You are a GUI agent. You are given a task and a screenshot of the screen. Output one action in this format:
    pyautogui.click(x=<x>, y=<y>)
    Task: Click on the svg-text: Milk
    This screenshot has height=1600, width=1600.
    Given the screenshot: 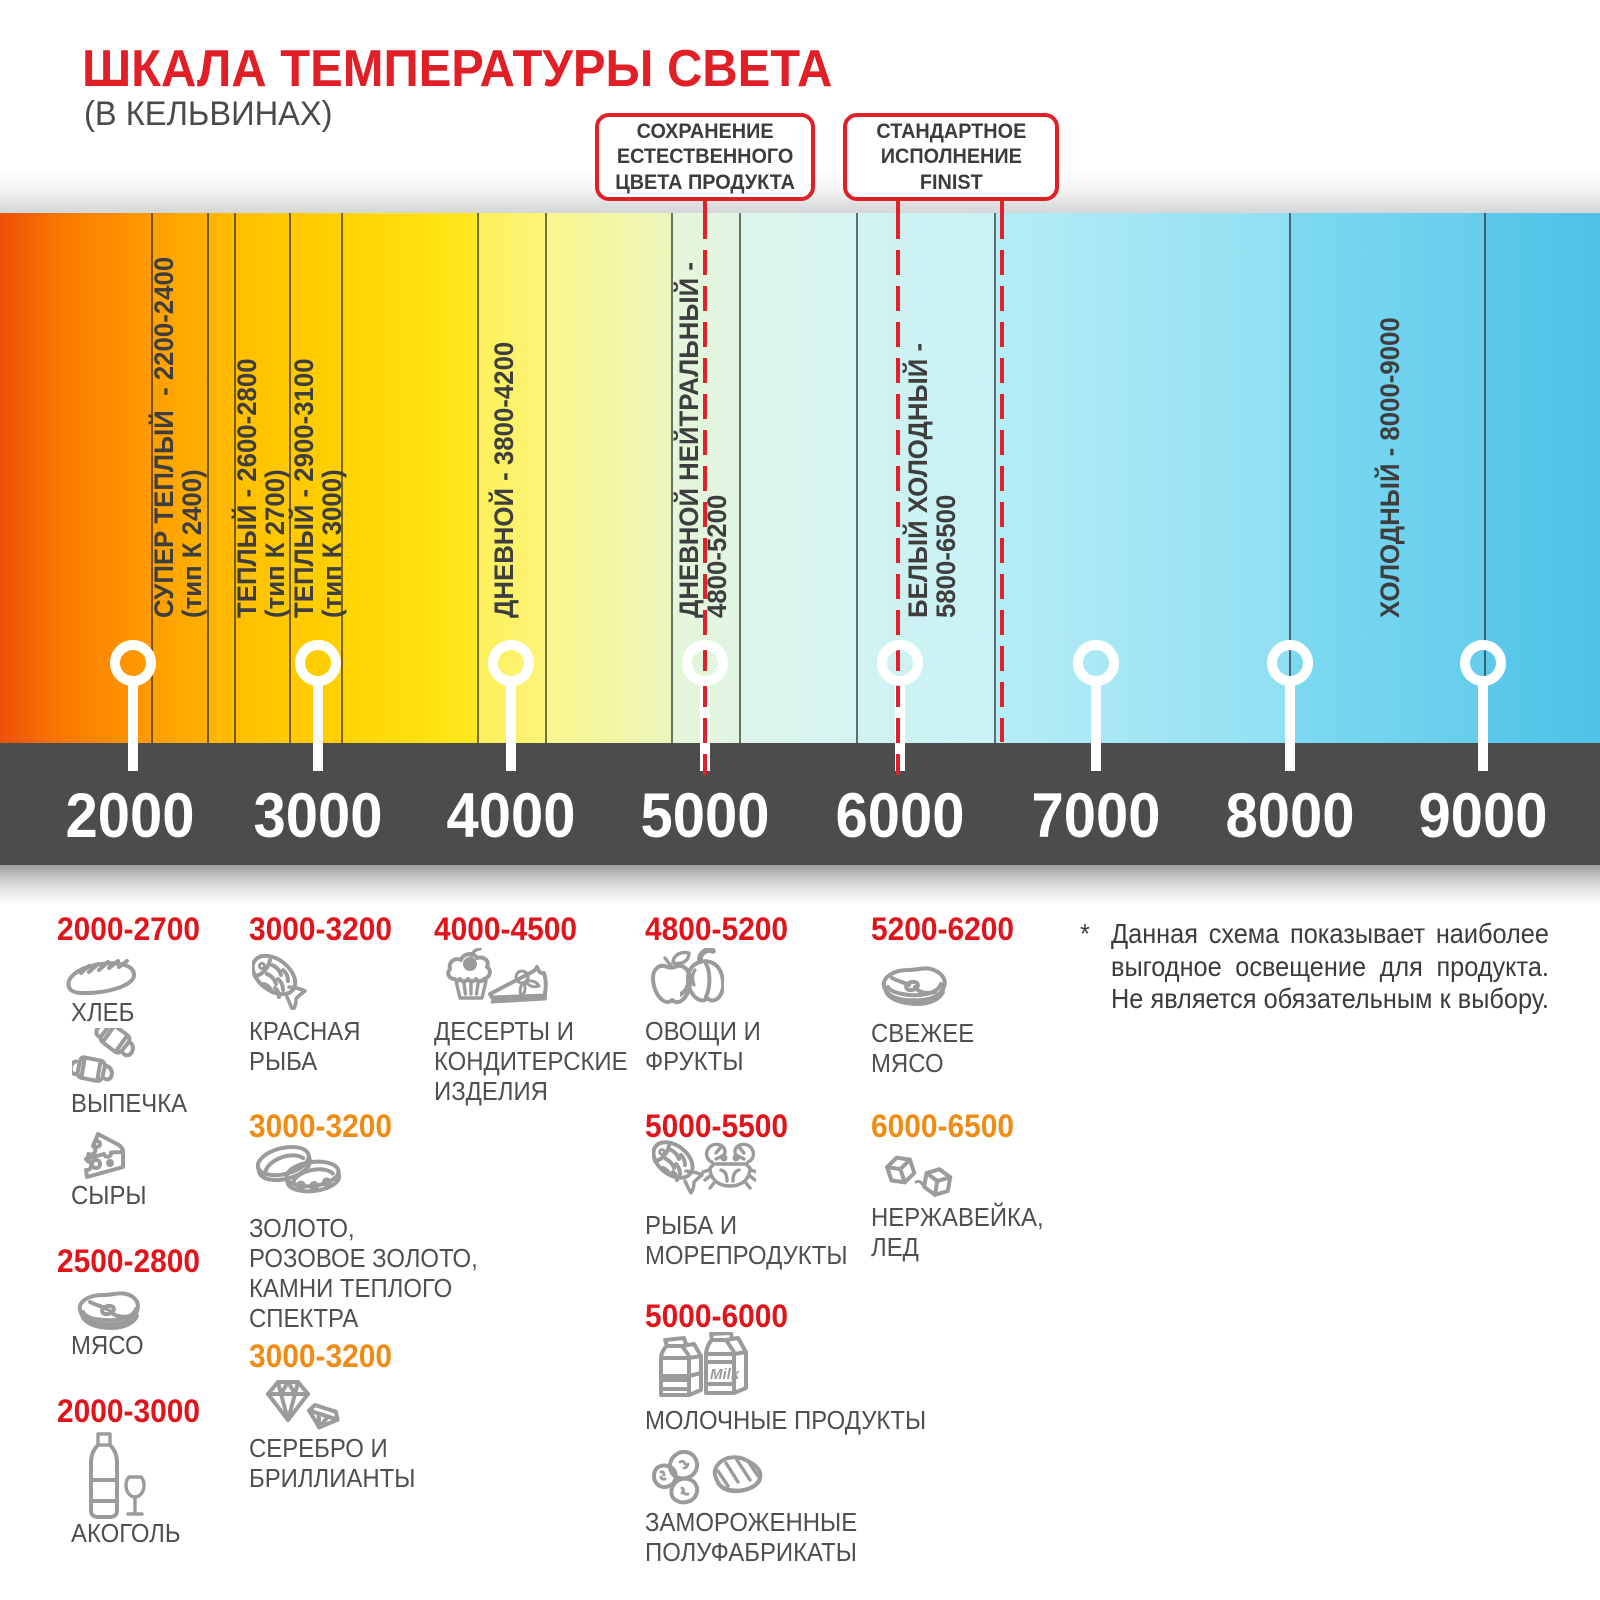 What is the action you would take?
    pyautogui.click(x=725, y=1374)
    